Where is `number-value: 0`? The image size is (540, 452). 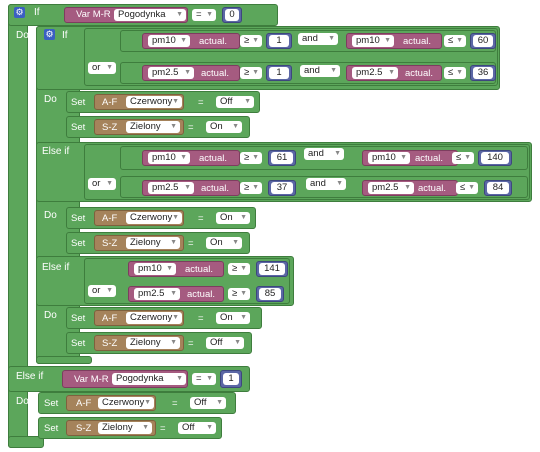
number-value: 0 is located at coordinates (232, 15).